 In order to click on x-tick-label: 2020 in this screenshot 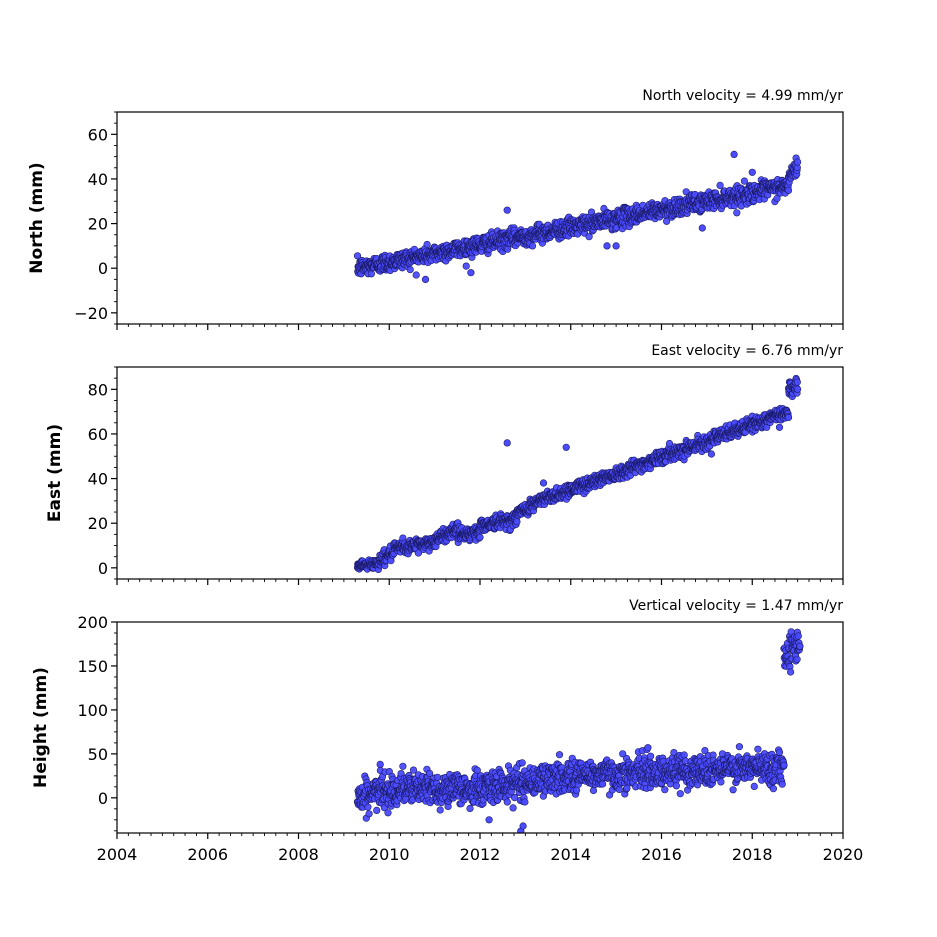, I will do `click(843, 854)`.